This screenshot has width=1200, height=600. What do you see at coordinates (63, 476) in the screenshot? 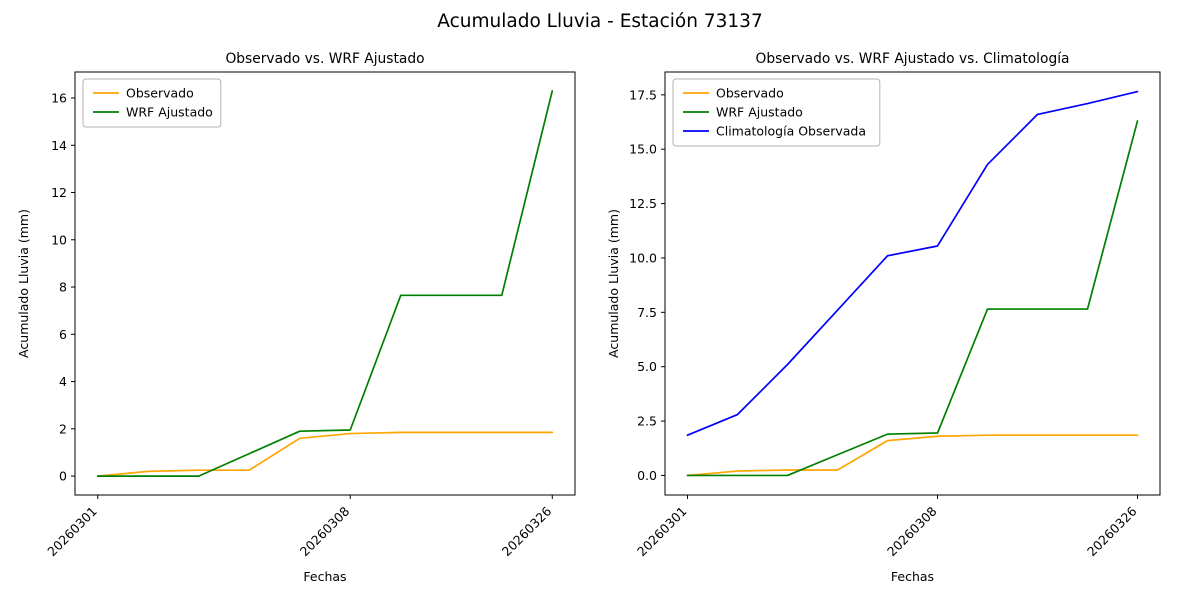
I see `y-tick-label: 0` at bounding box center [63, 476].